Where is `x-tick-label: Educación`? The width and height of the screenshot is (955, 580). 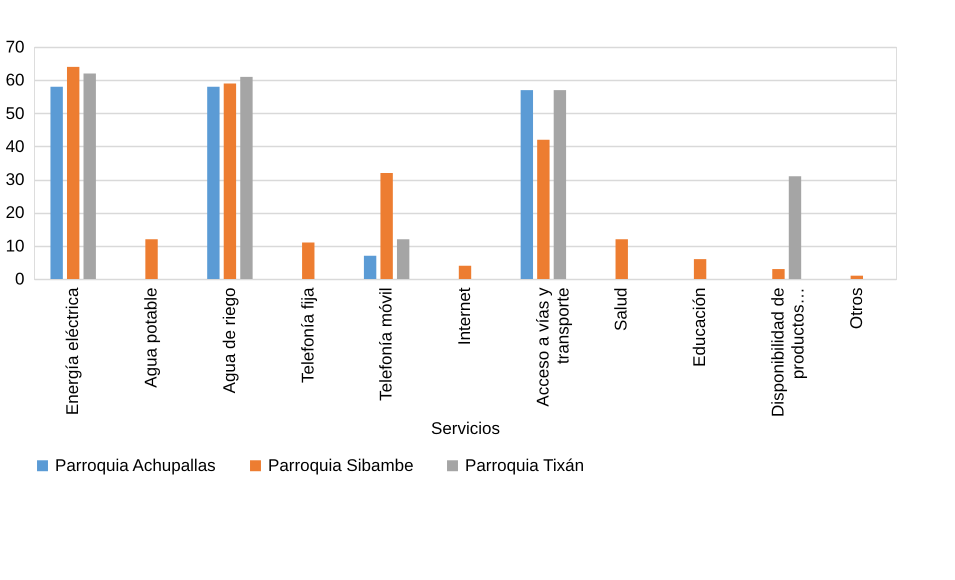 x-tick-label: Educación is located at coordinates (700, 327).